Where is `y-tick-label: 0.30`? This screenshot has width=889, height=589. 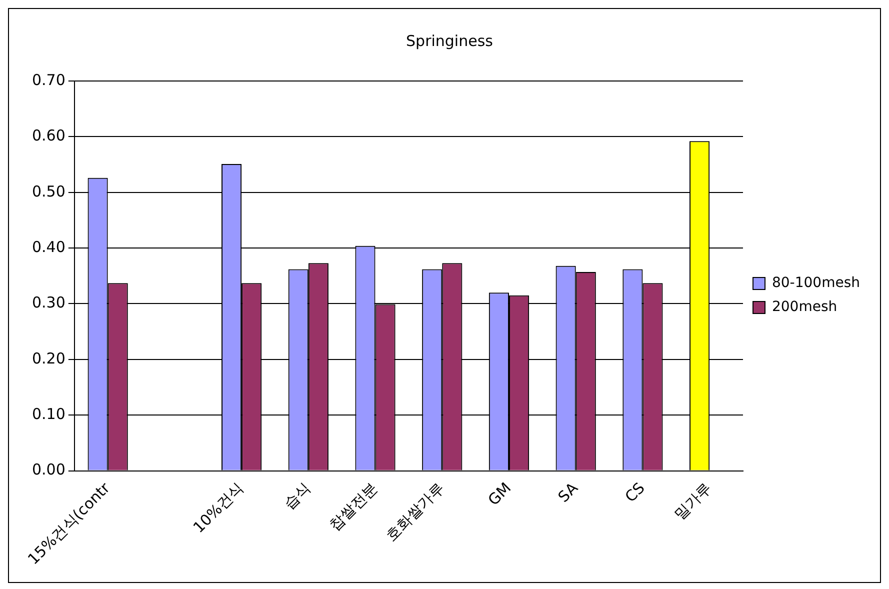
y-tick-label: 0.30 is located at coordinates (49, 303).